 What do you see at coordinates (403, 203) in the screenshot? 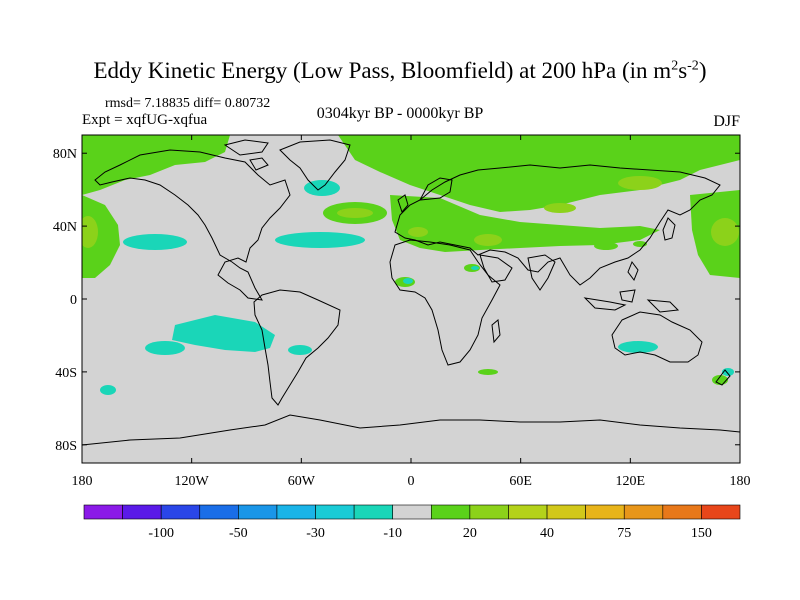
I see `coastline-britain` at bounding box center [403, 203].